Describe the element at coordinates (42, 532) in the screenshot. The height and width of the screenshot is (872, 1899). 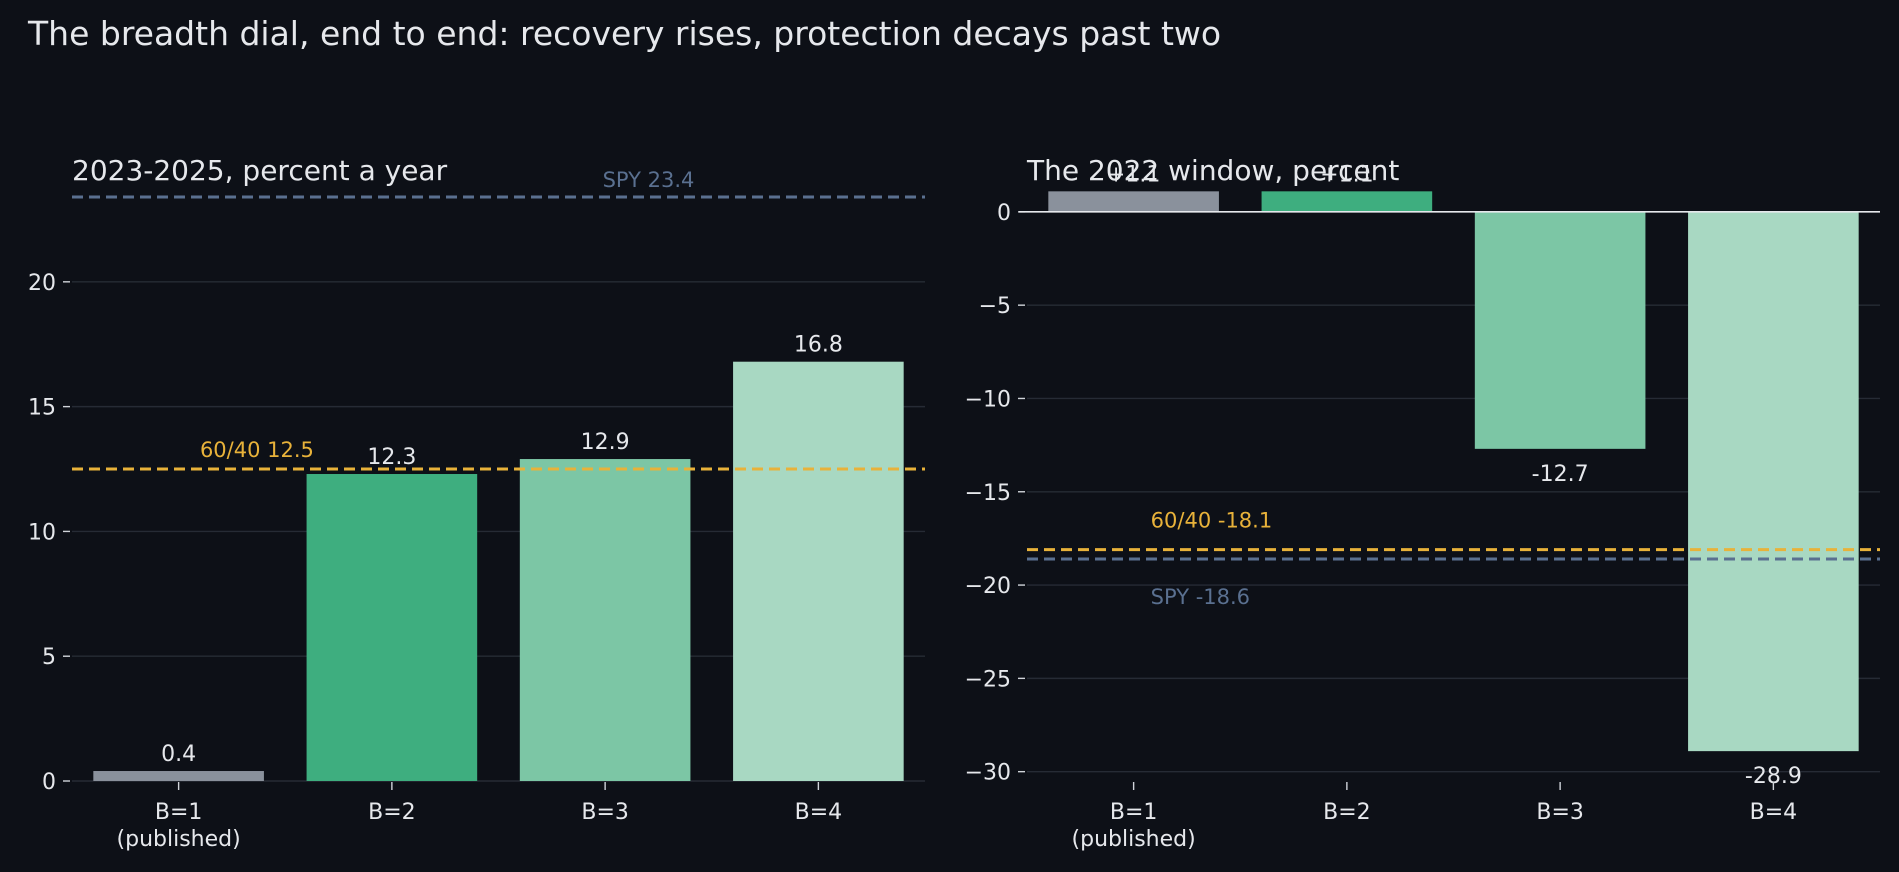
I see `y-tick-label: 10` at that location.